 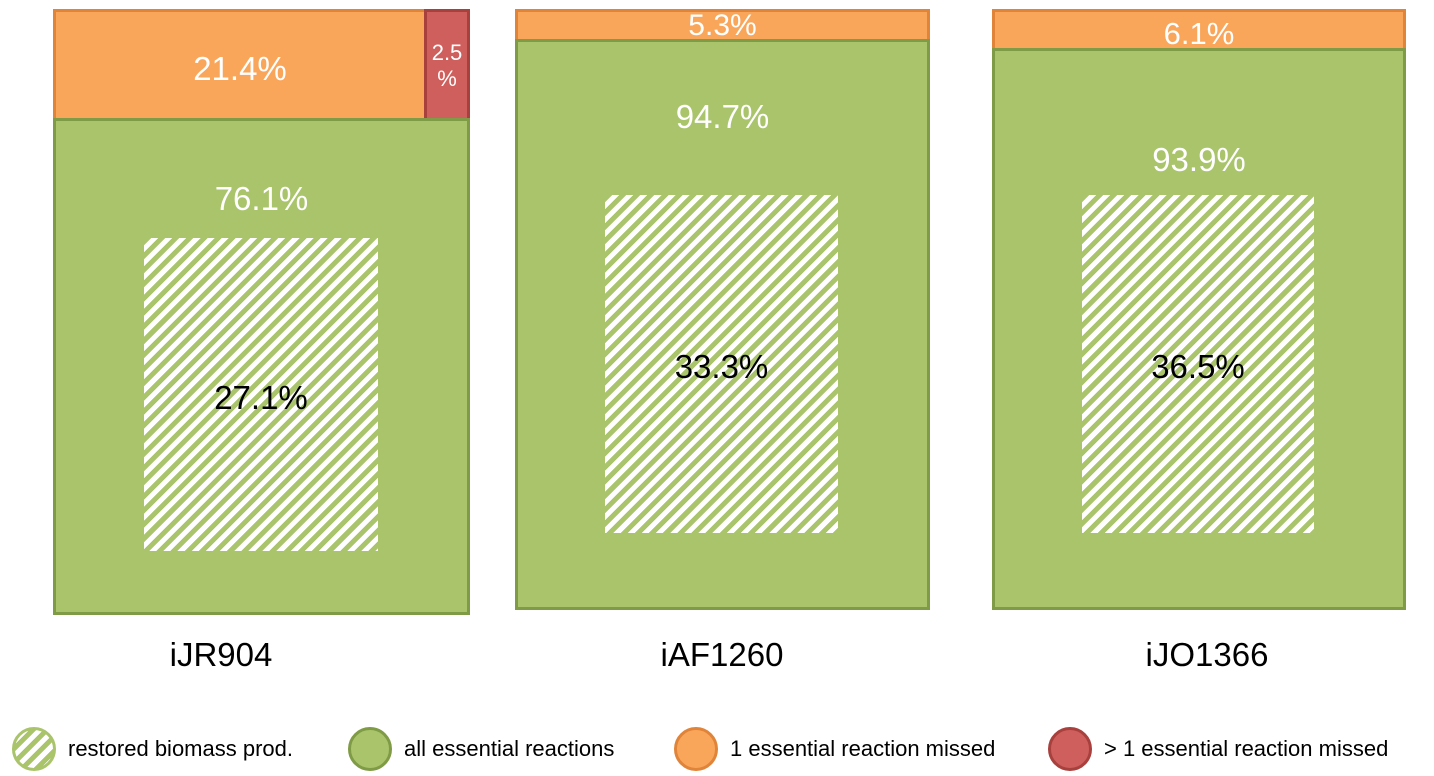 I want to click on model-name-ijr904: iJR904, so click(x=221, y=654).